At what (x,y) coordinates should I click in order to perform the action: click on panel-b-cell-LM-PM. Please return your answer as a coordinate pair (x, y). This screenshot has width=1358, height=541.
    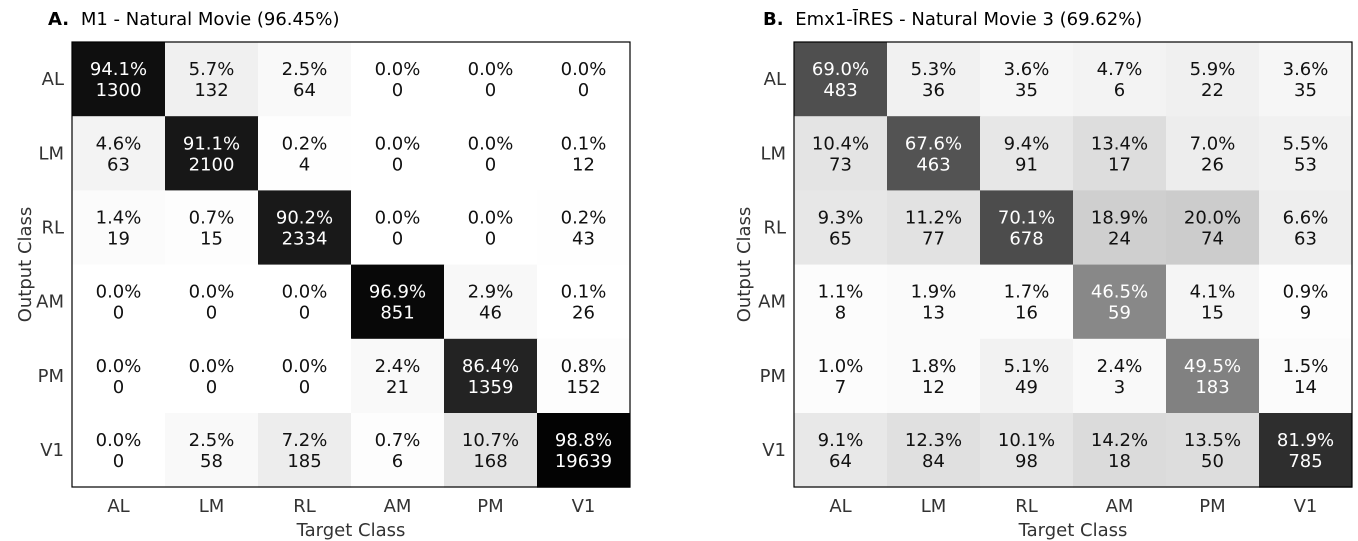
    Looking at the image, I should click on (1213, 153).